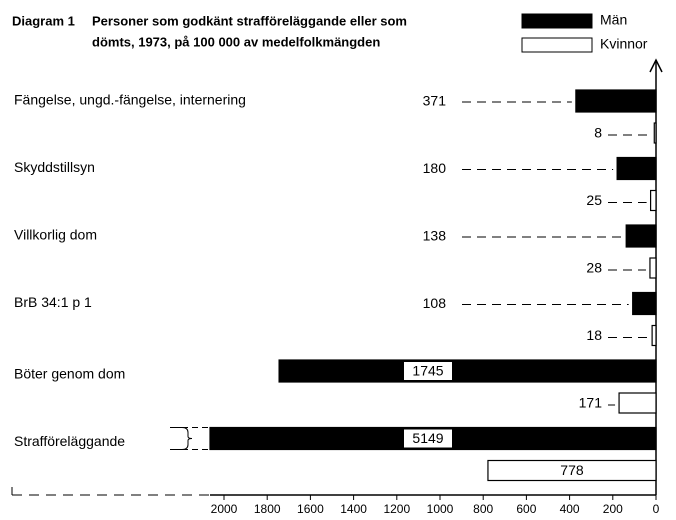  I want to click on x-tick-label: 1600, so click(310, 509).